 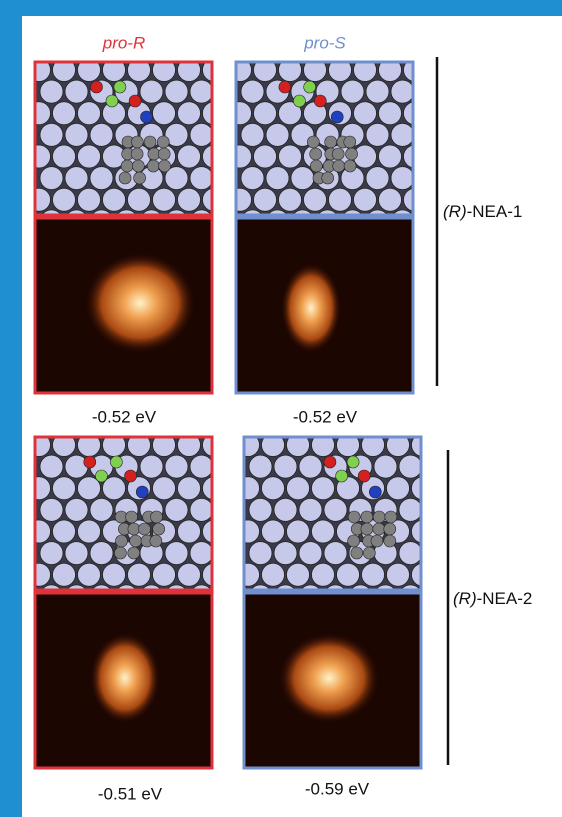 I want to click on stm-feature, so click(x=311, y=308).